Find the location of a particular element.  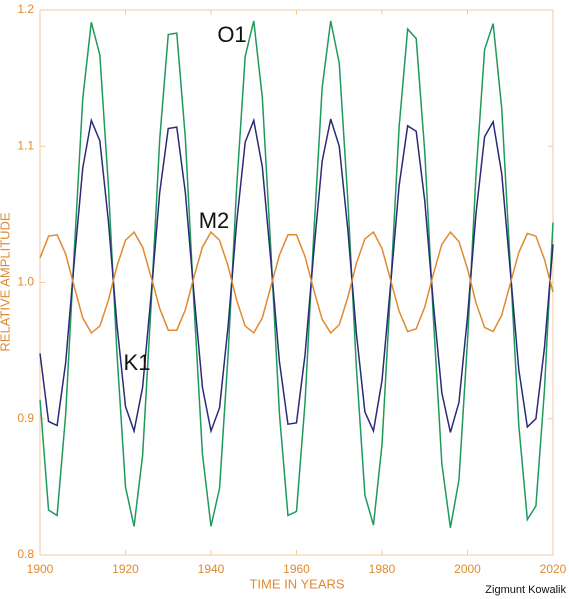

x-tick-label: 1980 is located at coordinates (382, 569).